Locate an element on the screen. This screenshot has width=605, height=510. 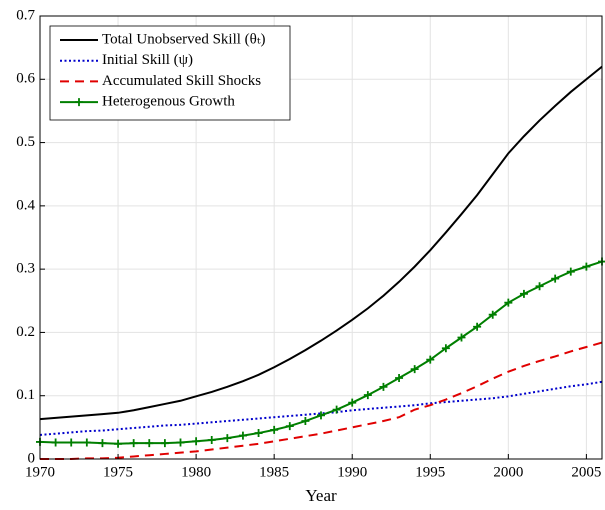
y-tick-label: 0.2 is located at coordinates (25, 332).